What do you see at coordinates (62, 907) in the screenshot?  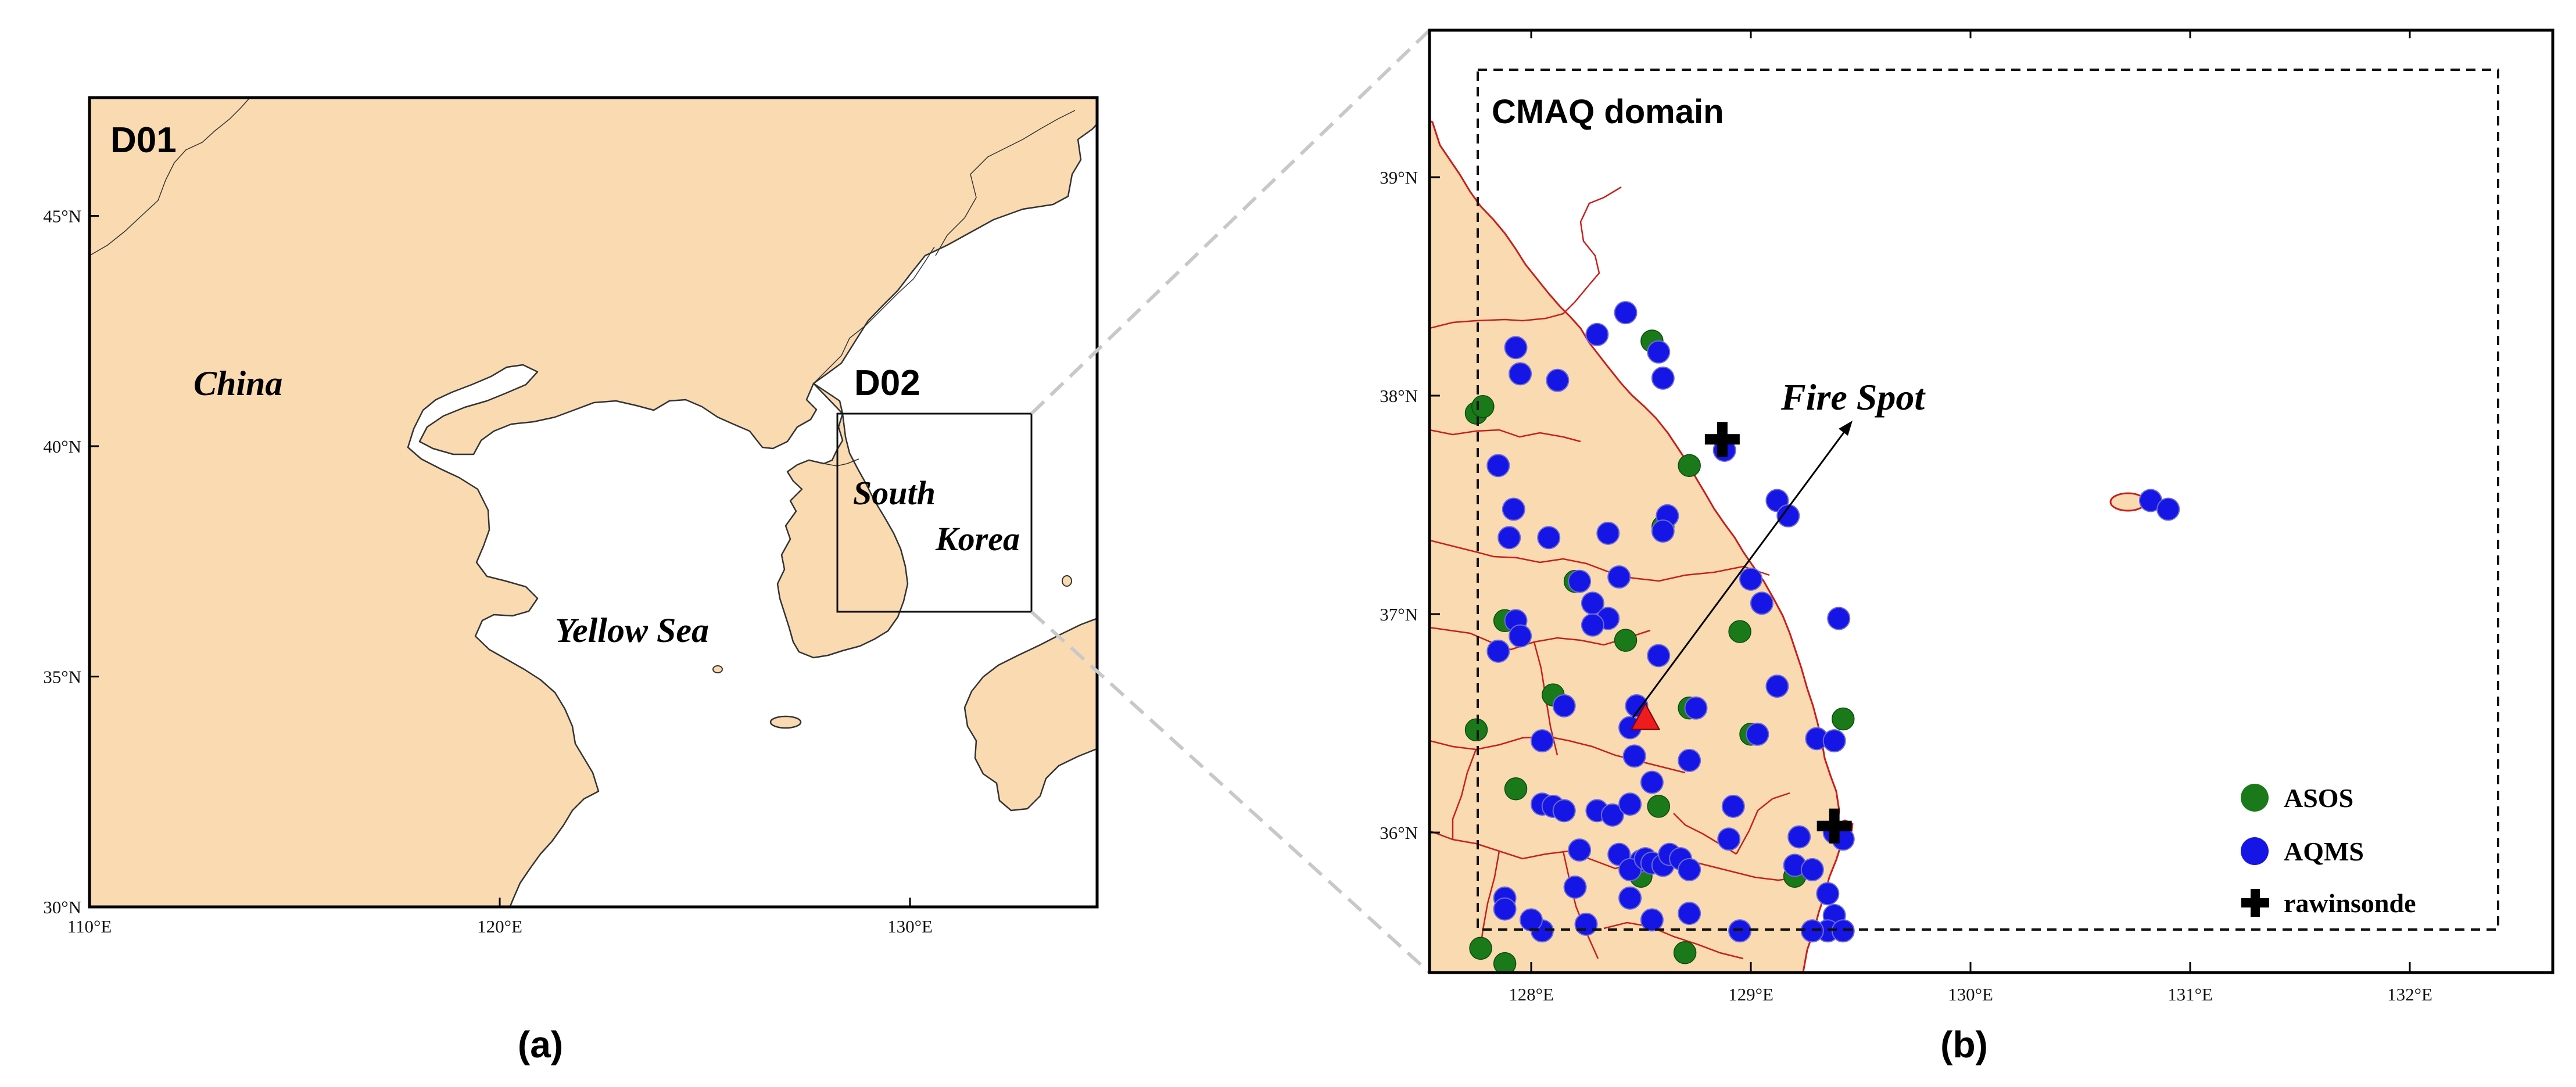 I see `y-tick-label: 30°N` at bounding box center [62, 907].